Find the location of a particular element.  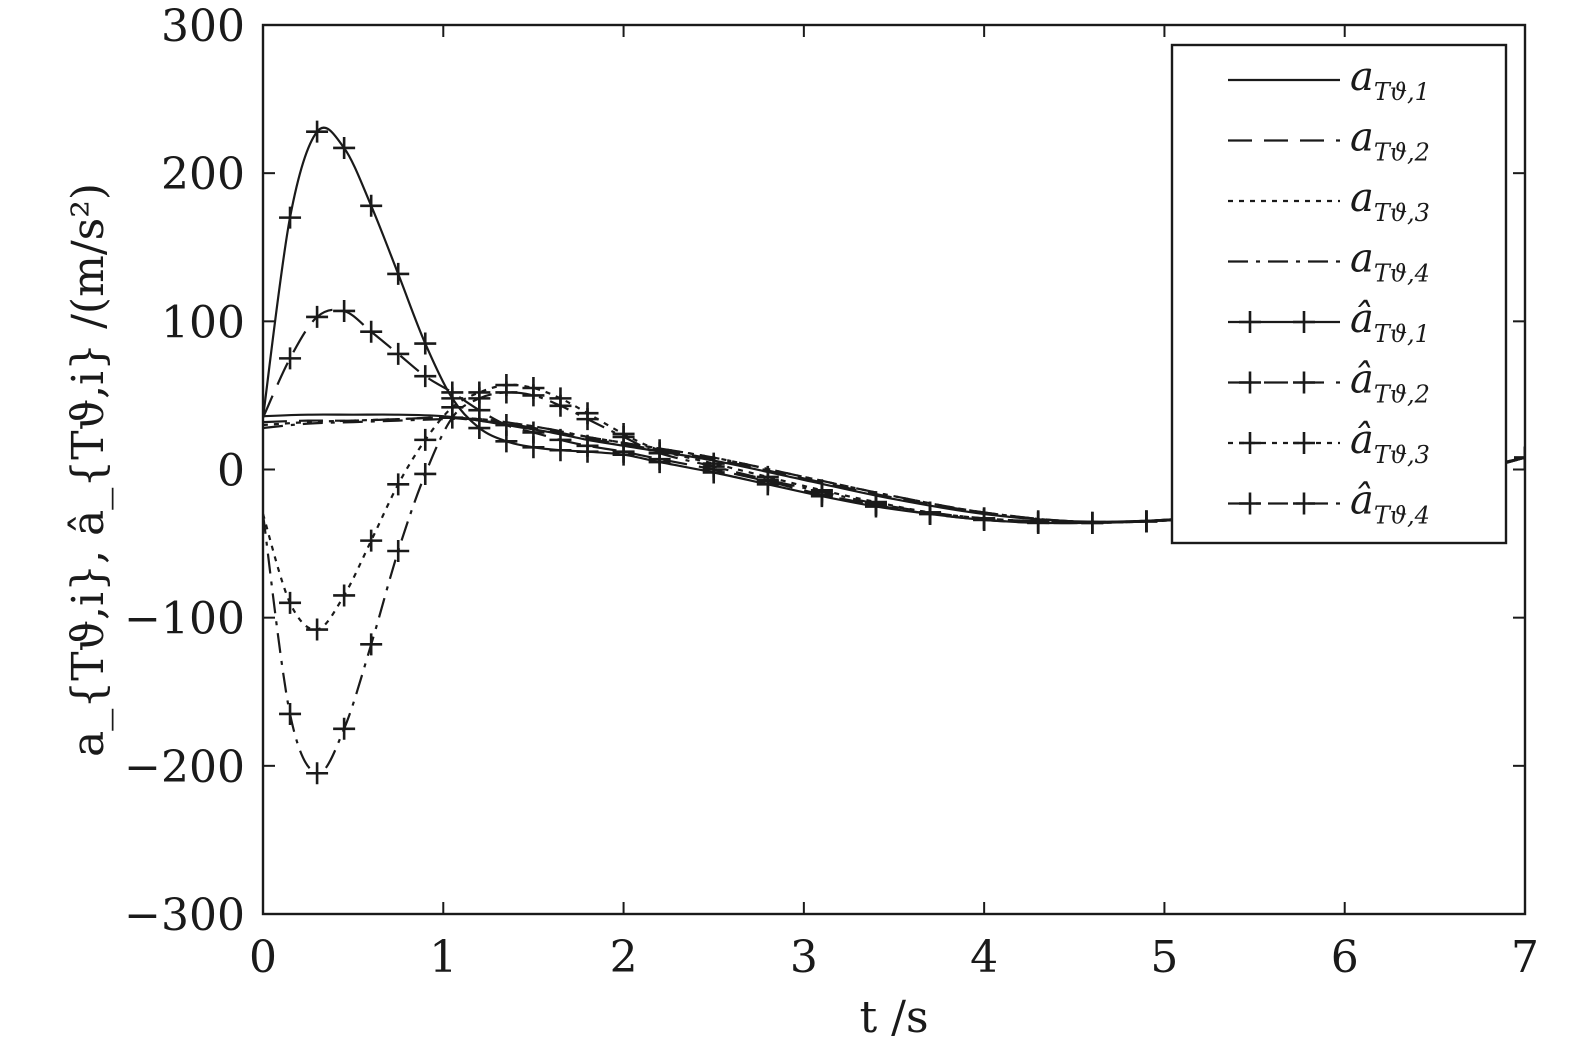

legend-item: aTϑ,2 is located at coordinates (1329, 141).